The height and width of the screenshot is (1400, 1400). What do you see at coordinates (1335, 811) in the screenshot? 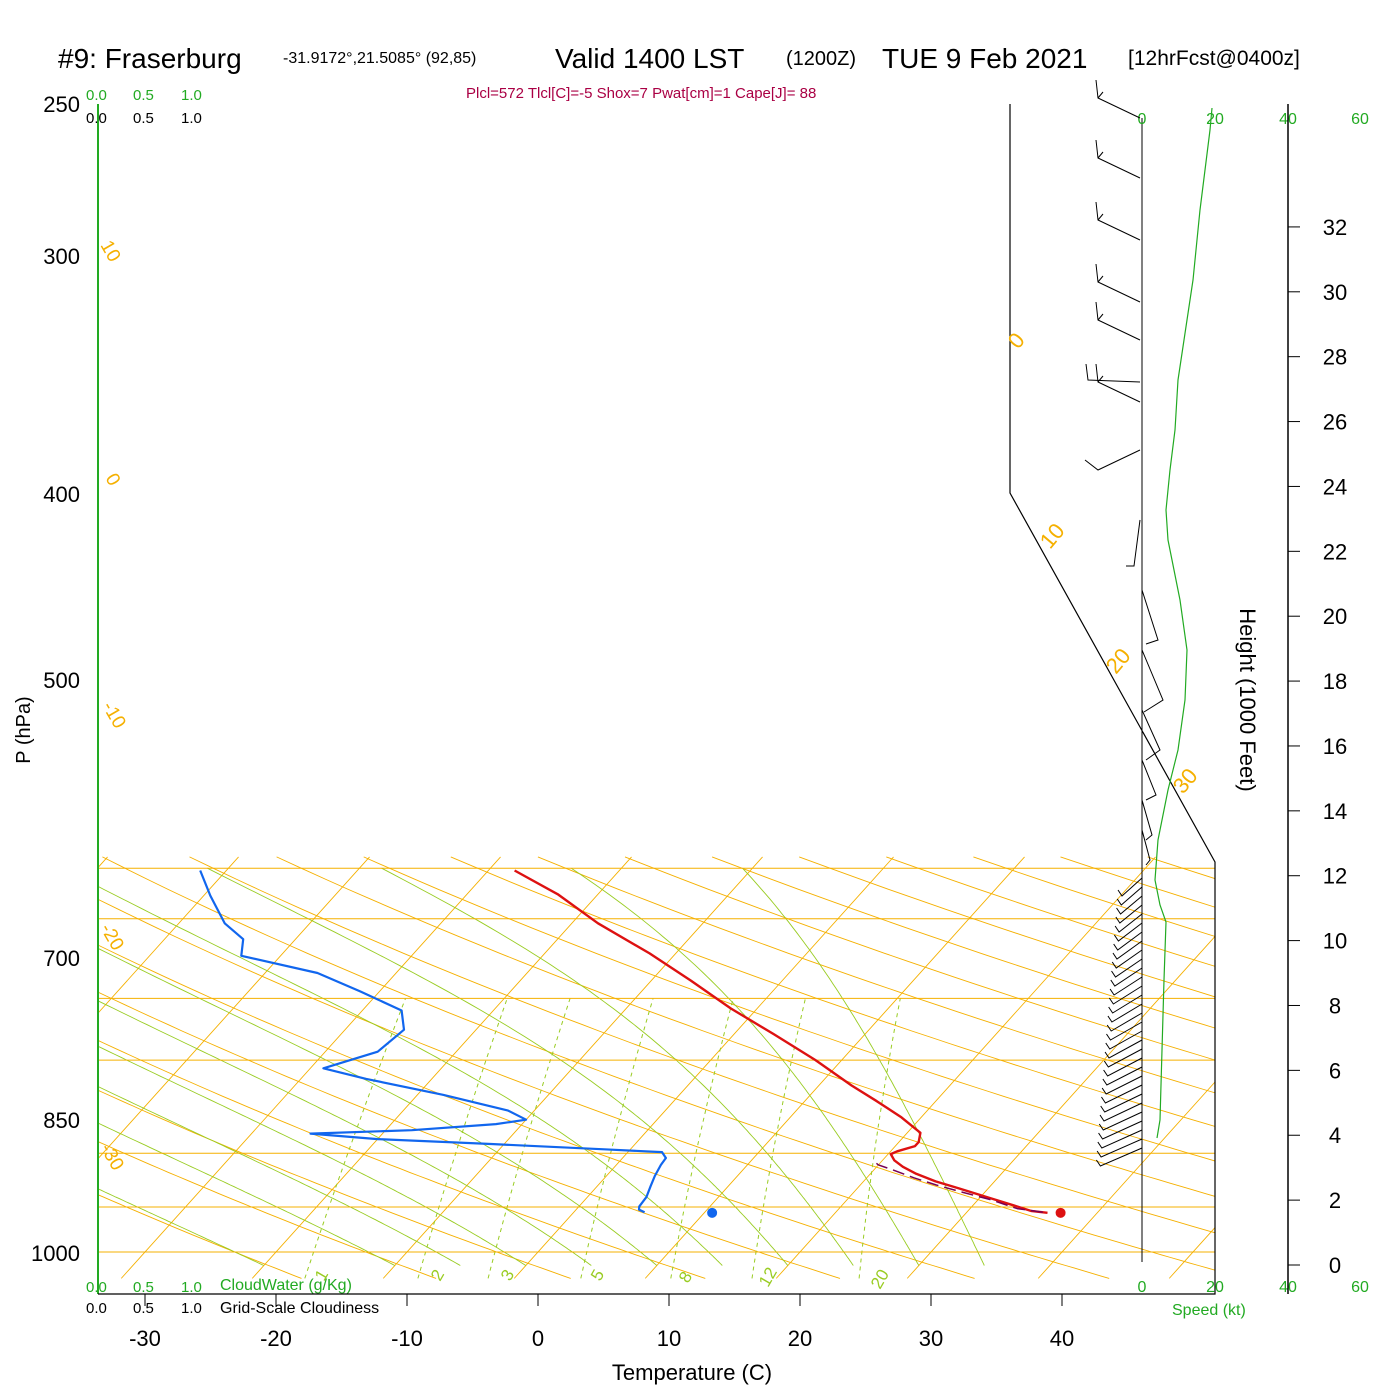
I see `height-tick-label: 14` at bounding box center [1335, 811].